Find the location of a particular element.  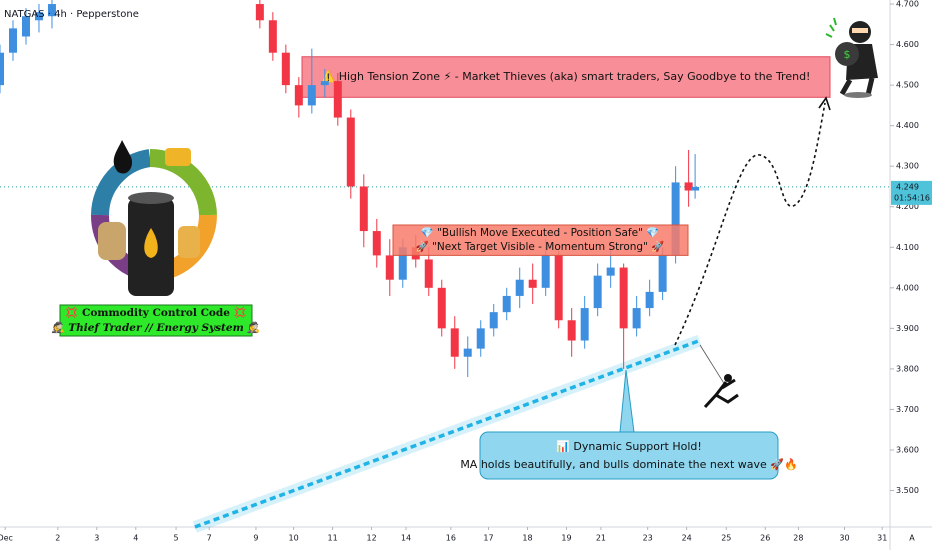

energy-cycle-icon is located at coordinates (153, 218).